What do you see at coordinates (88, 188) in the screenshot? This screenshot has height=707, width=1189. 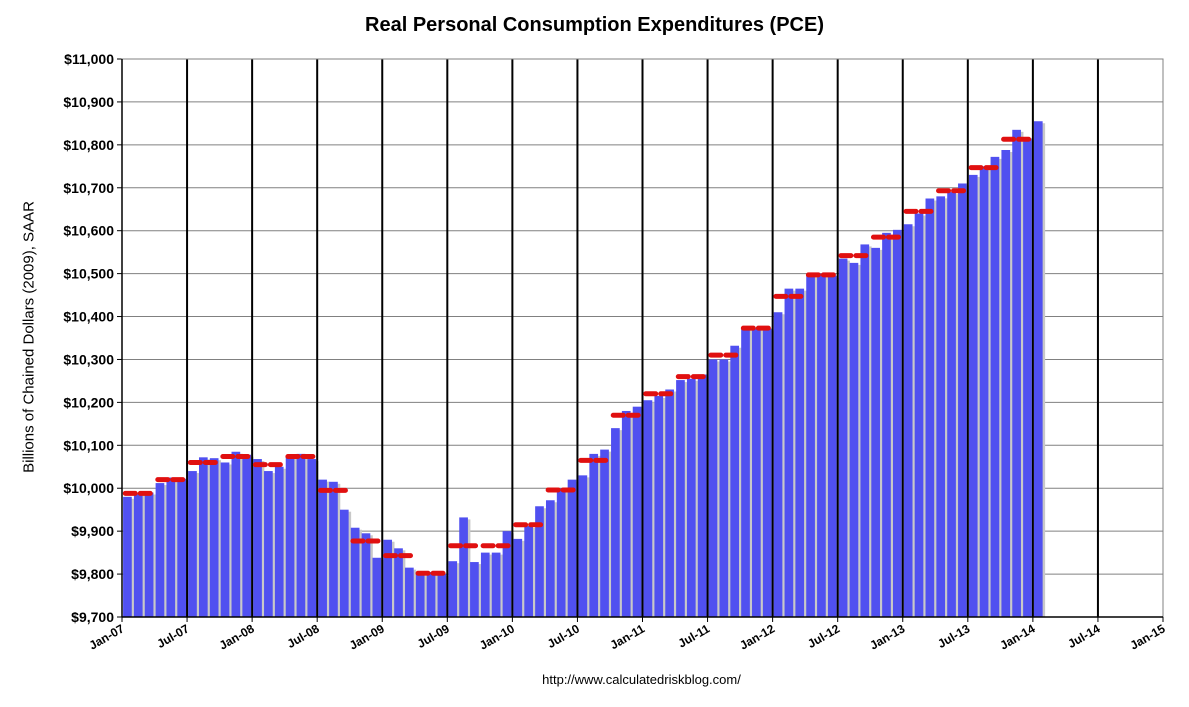 I see `y-tick-label: $10,700` at bounding box center [88, 188].